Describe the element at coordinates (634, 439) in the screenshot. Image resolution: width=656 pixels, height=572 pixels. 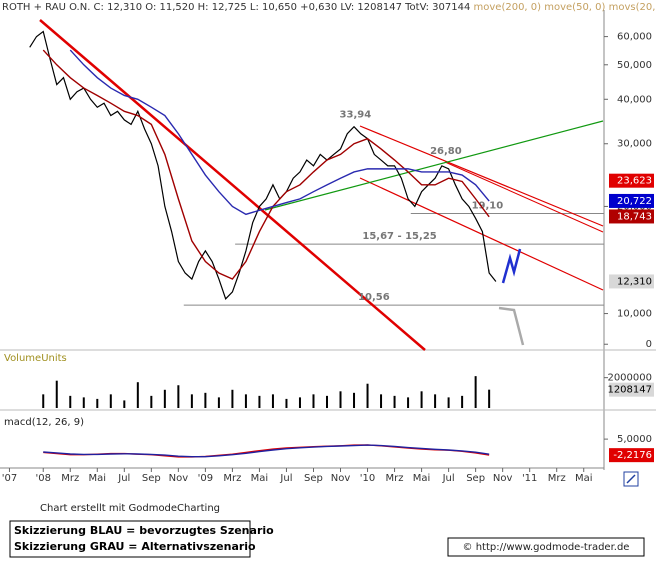
I see `y-tick-label: 5,0000` at that location.